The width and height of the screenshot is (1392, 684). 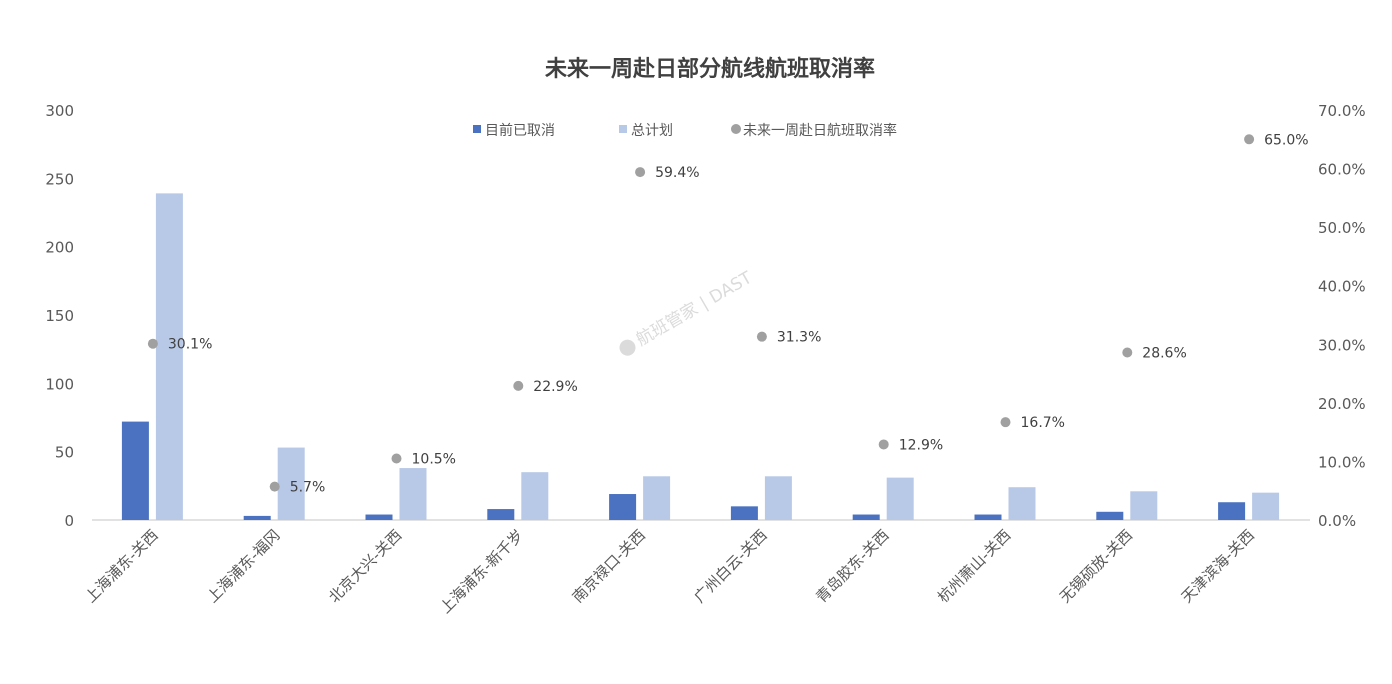 What do you see at coordinates (731, 566) in the screenshot?
I see `x-tick-label: 广州白云-关西` at bounding box center [731, 566].